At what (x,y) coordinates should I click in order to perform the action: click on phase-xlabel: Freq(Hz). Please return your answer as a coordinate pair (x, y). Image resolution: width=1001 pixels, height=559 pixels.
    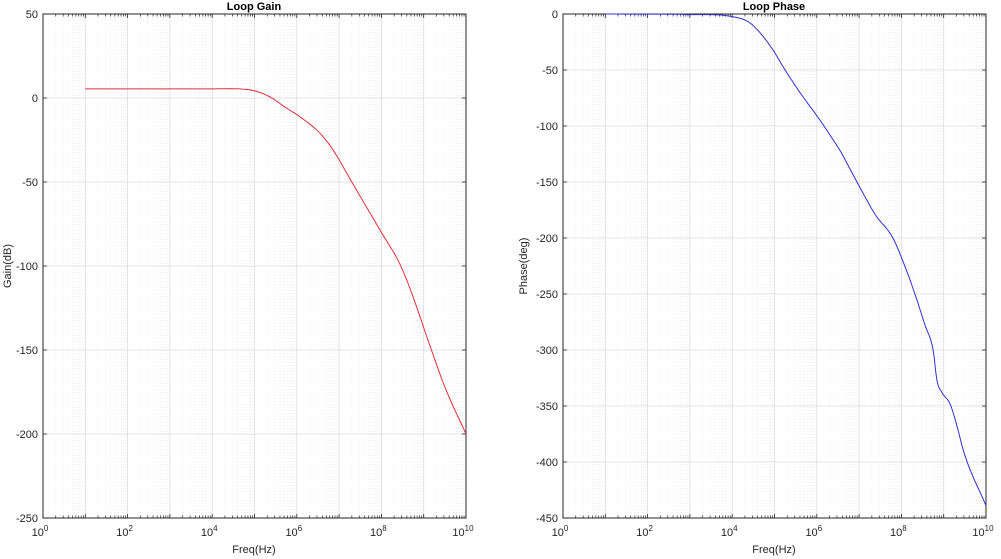
    Looking at the image, I should click on (773, 550).